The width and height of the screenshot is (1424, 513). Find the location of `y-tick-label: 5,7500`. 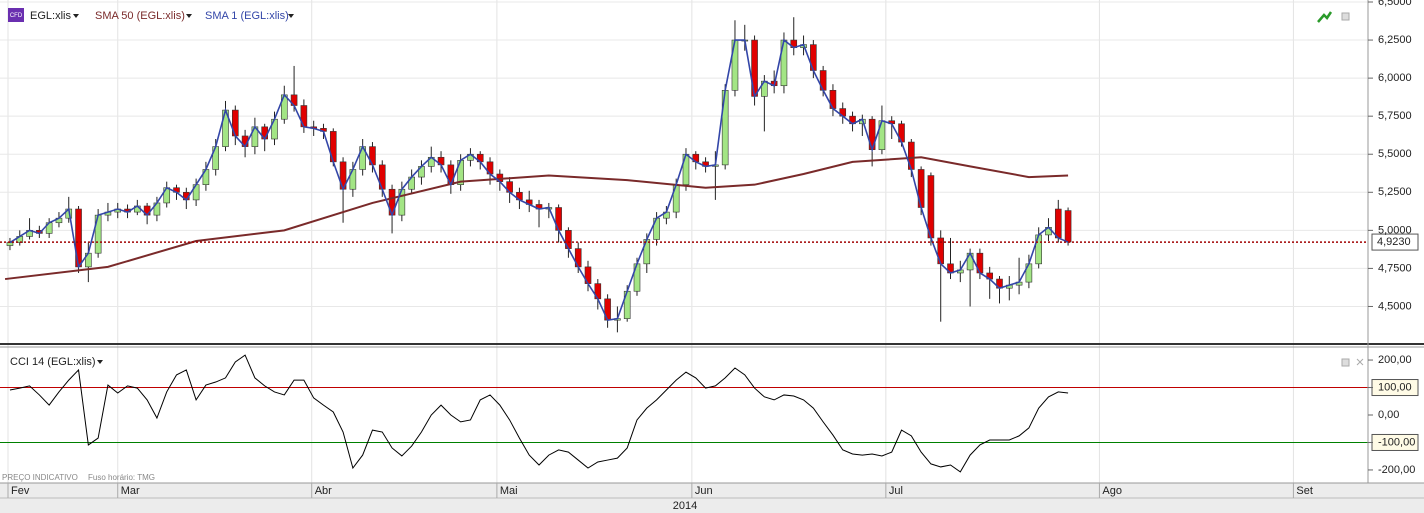

y-tick-label: 5,7500 is located at coordinates (1395, 116).